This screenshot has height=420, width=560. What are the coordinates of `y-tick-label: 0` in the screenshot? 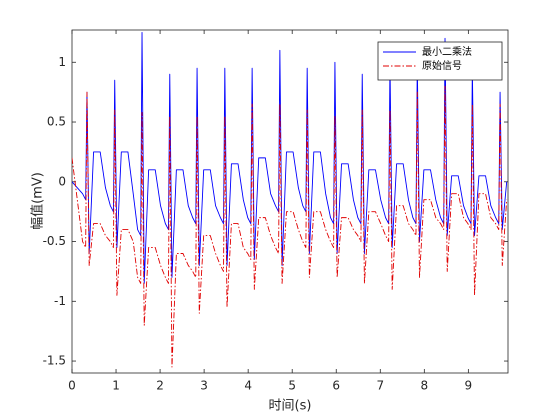 It's located at (62, 181).